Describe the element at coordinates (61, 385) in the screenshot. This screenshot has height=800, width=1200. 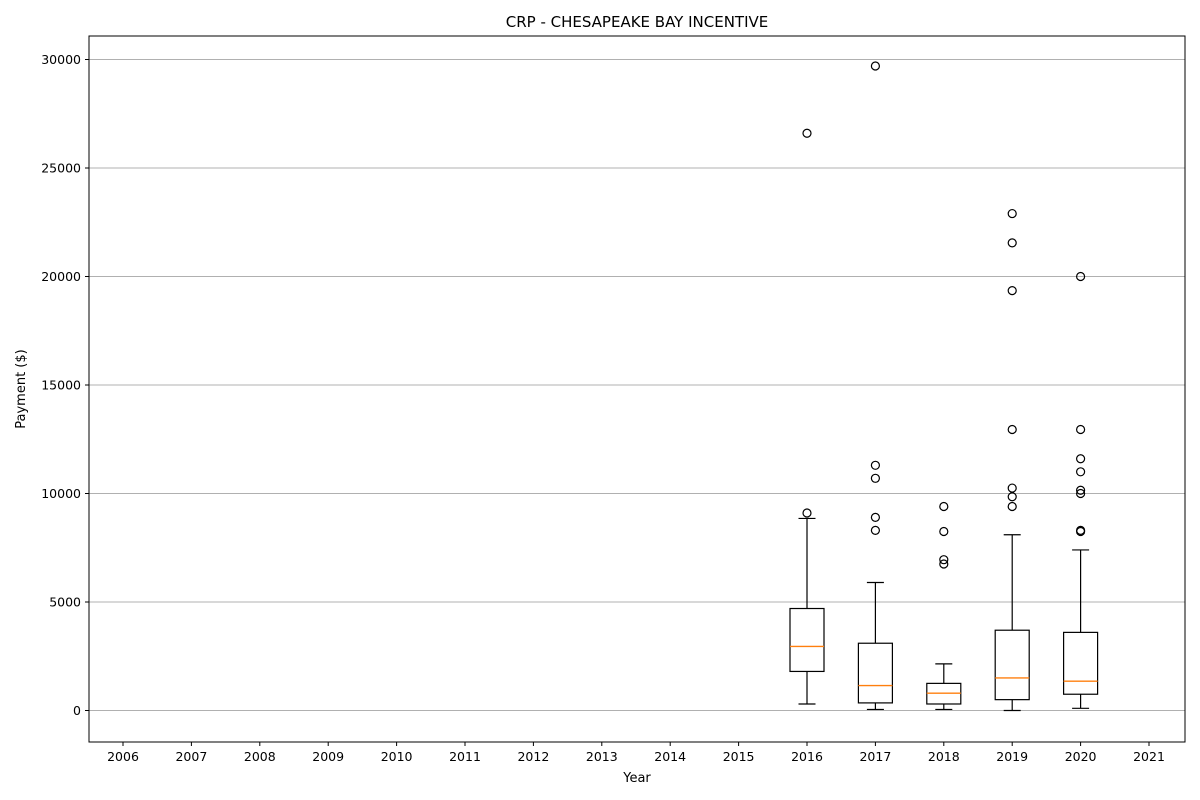
I see `y-tick-label: 15000` at that location.